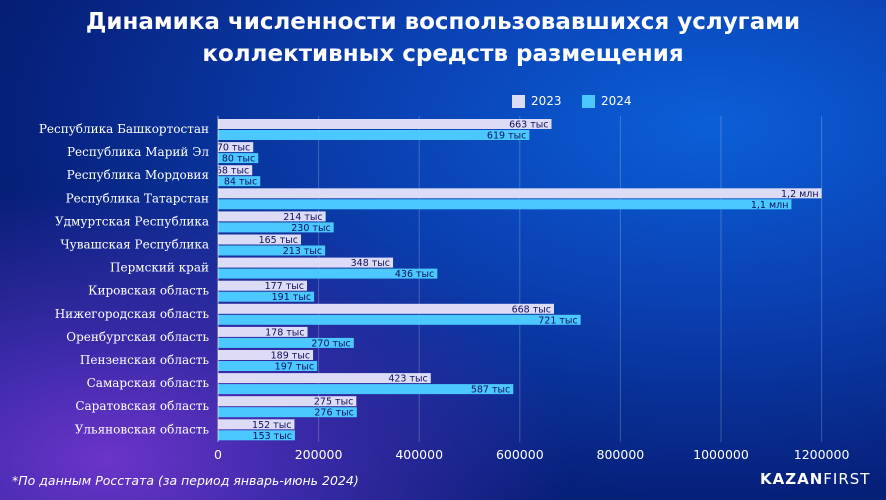  What do you see at coordinates (137, 198) in the screenshot?
I see `category-label-3: Республика Татарстан` at bounding box center [137, 198].